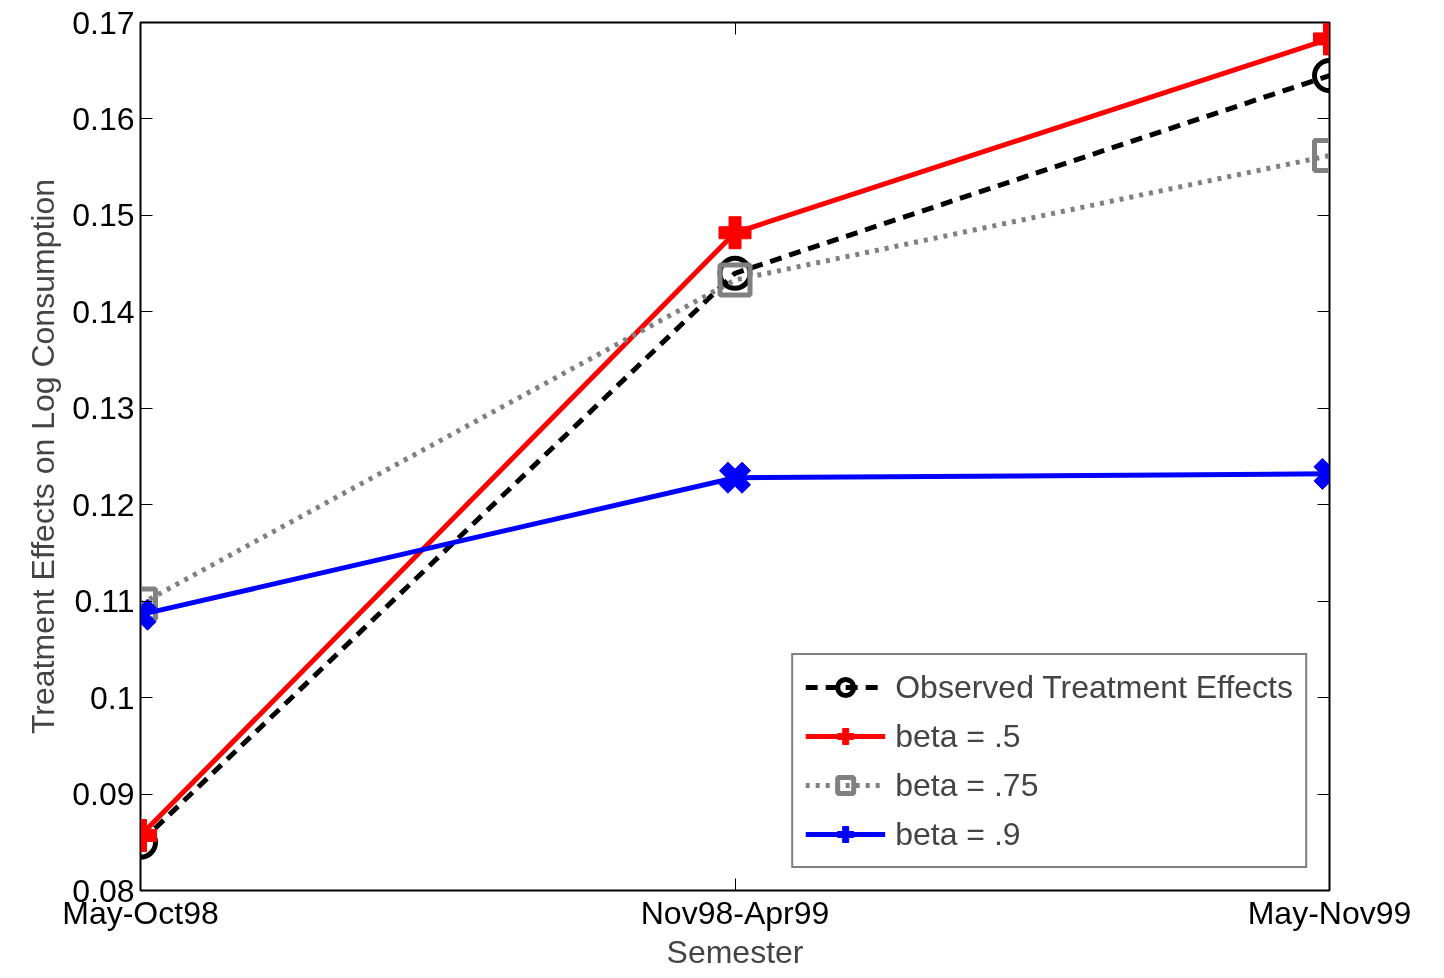 The image size is (1444, 978). What do you see at coordinates (103, 215) in the screenshot?
I see `y-tick-label: 0.15` at bounding box center [103, 215].